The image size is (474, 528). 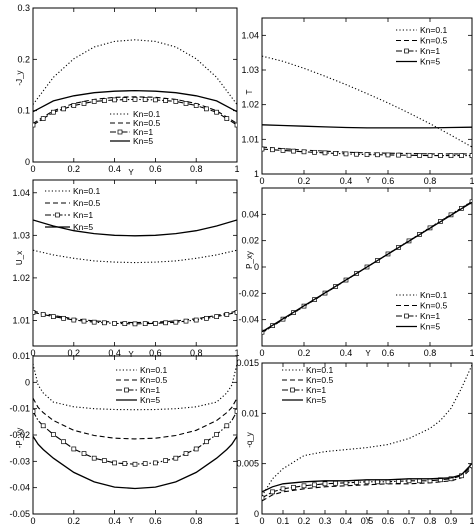 I want to click on y-axis-label: P_xy, so click(x=249, y=260).